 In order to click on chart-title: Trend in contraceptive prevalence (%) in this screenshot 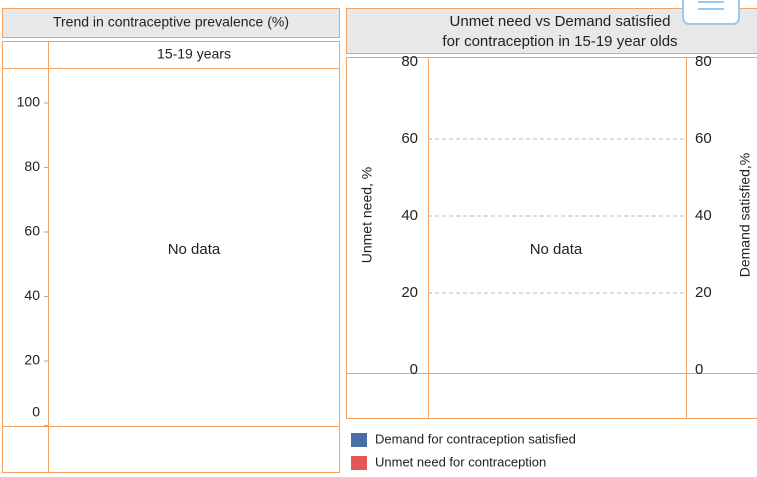, I will do `click(171, 22)`.